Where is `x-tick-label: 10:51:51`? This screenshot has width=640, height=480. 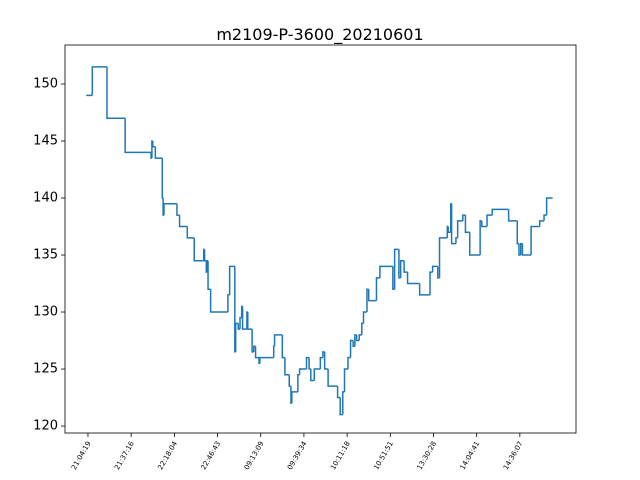
x-tick-label: 10:51:51 is located at coordinates (383, 455).